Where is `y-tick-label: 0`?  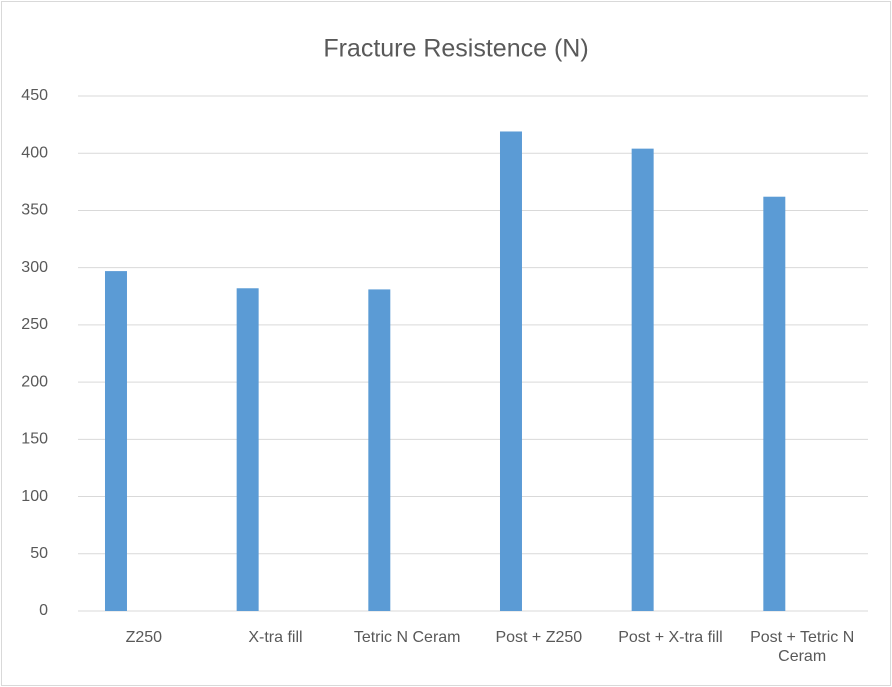
y-tick-label: 0 is located at coordinates (43, 610).